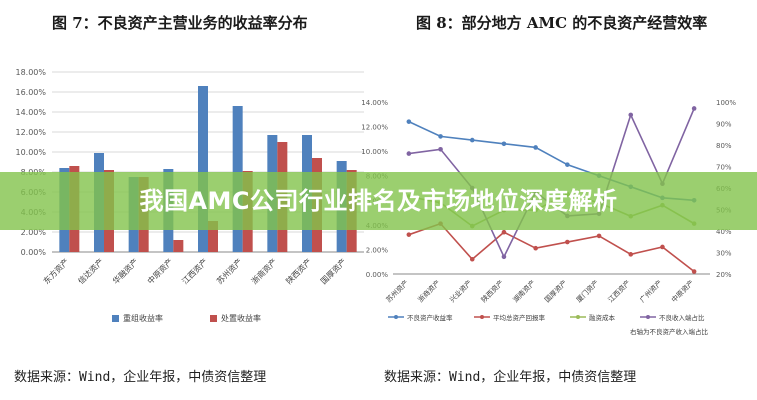 This screenshot has height=400, width=757. Describe the element at coordinates (519, 317) in the screenshot. I see `legend-label: 平均总资产回报率` at that location.